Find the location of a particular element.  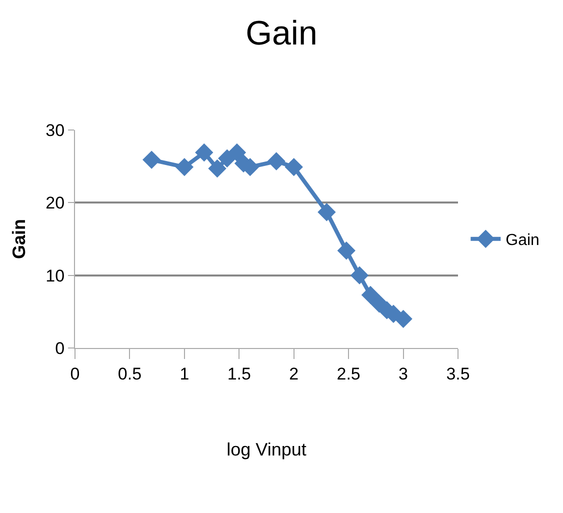

x-axis-title: log Vinput is located at coordinates (266, 450).